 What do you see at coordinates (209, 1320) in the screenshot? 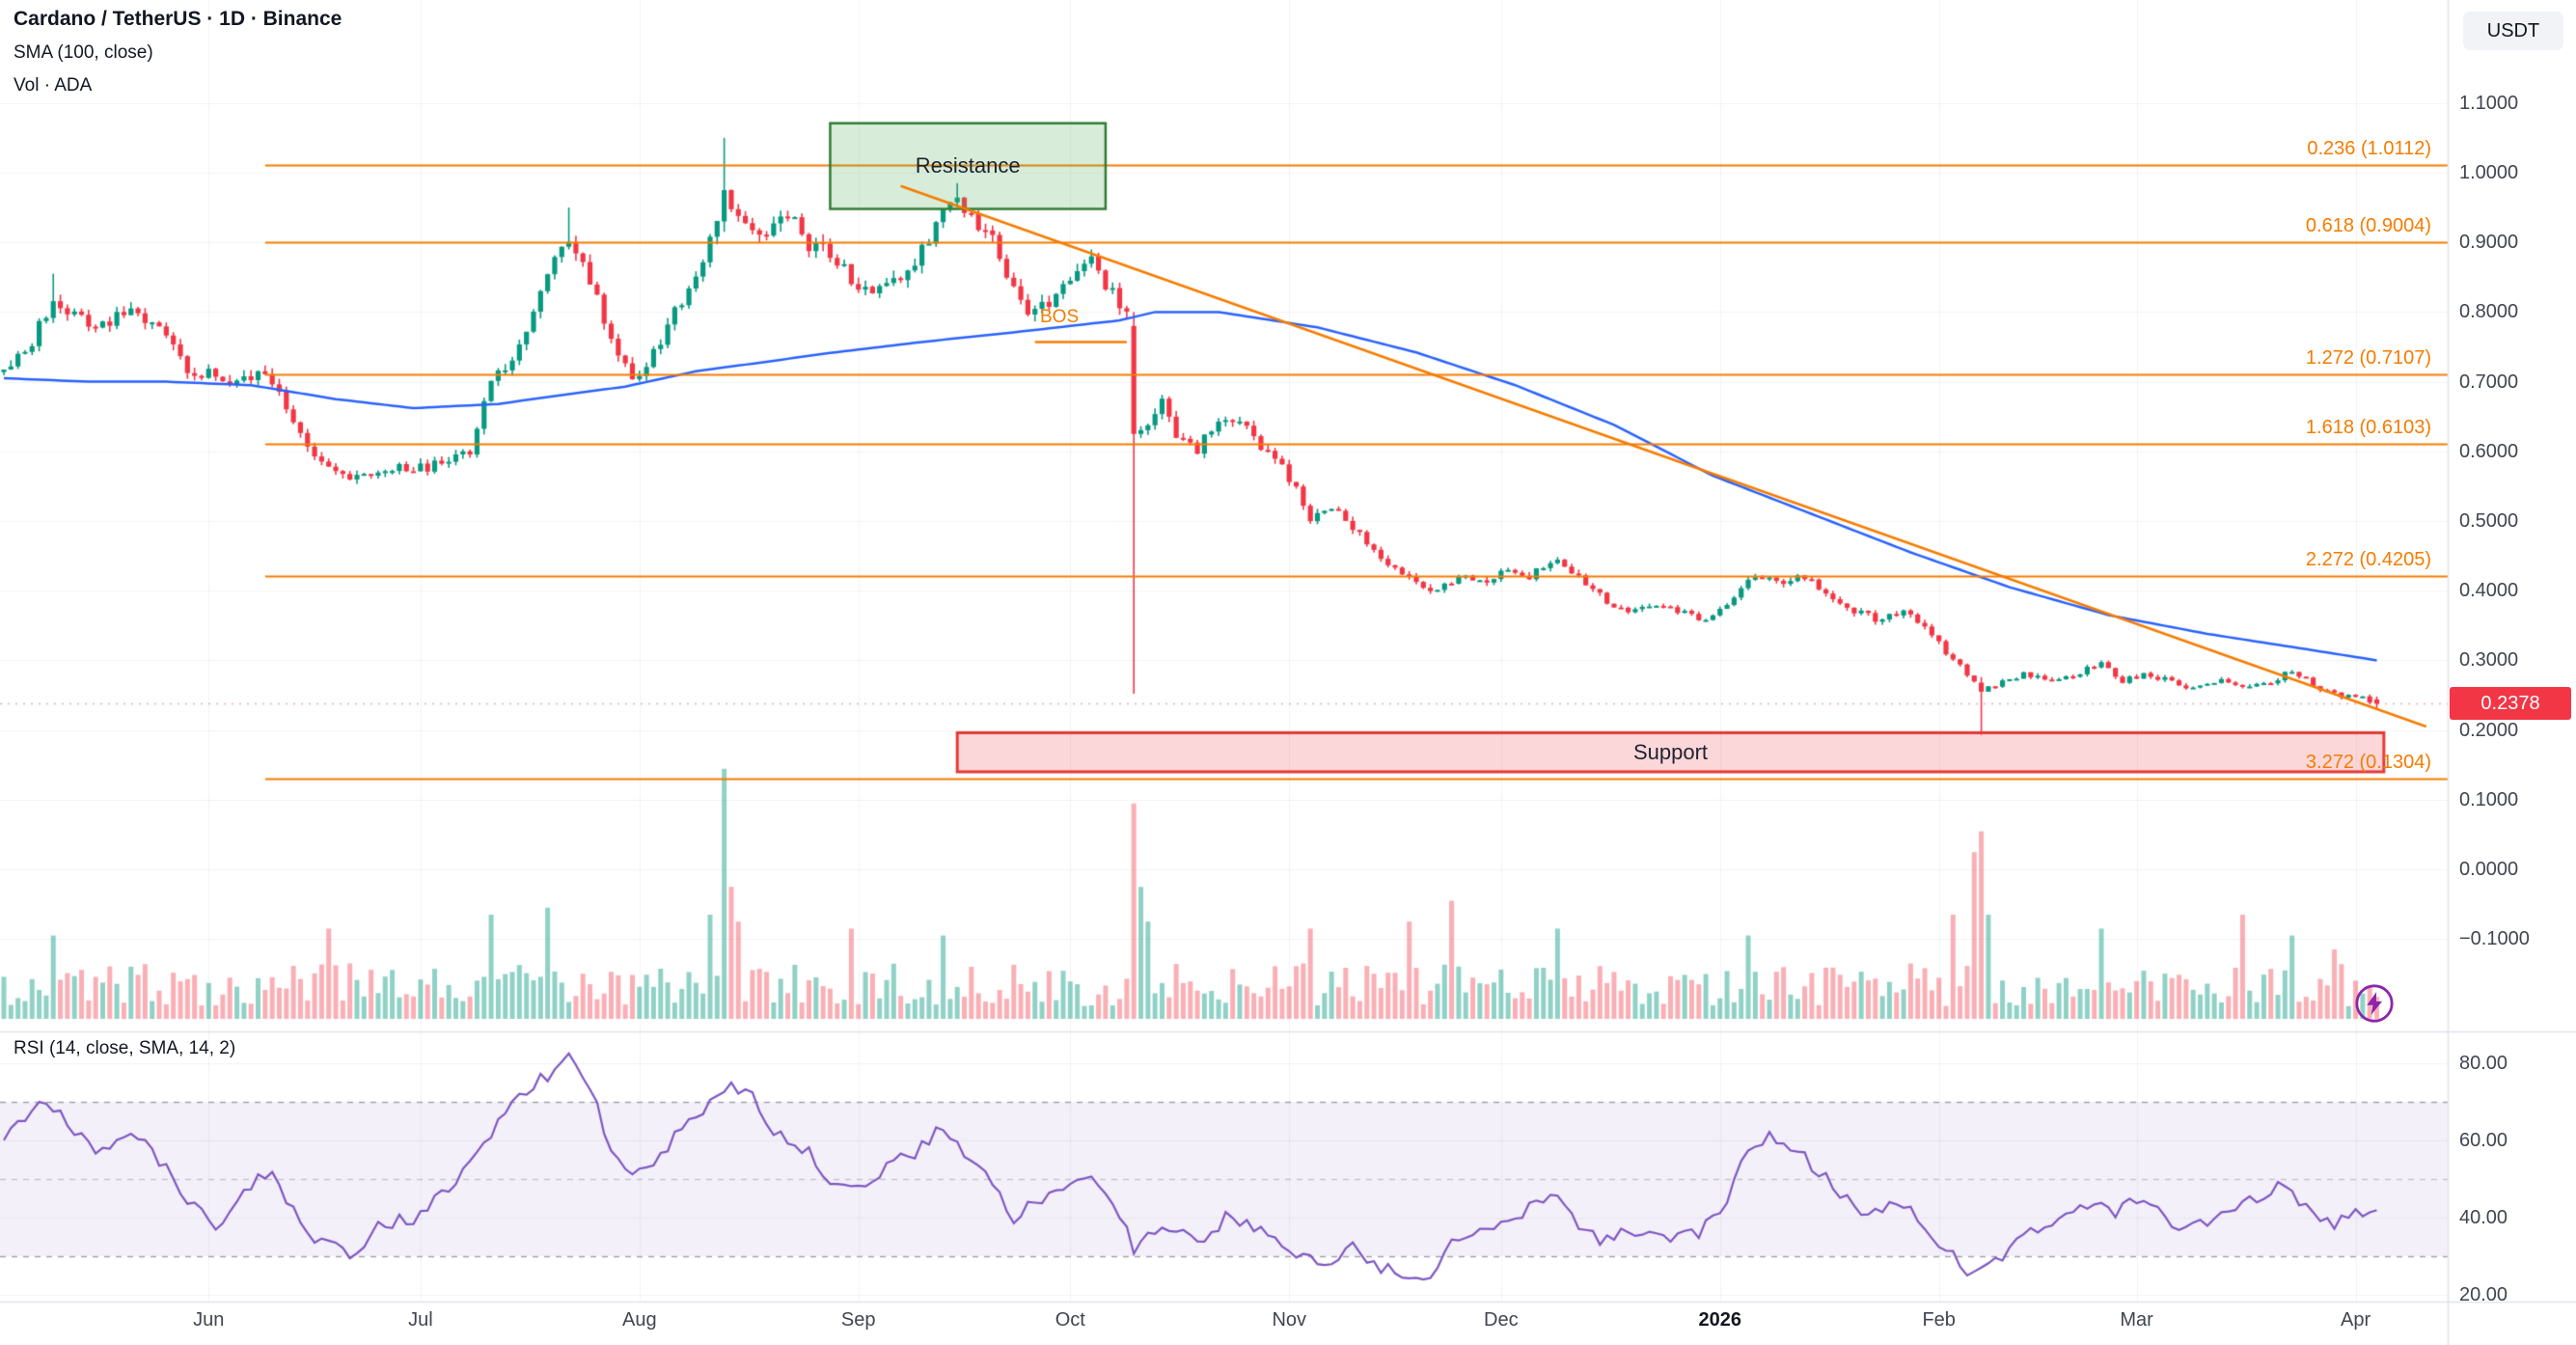
I see `time-axis-label: Jun` at bounding box center [209, 1320].